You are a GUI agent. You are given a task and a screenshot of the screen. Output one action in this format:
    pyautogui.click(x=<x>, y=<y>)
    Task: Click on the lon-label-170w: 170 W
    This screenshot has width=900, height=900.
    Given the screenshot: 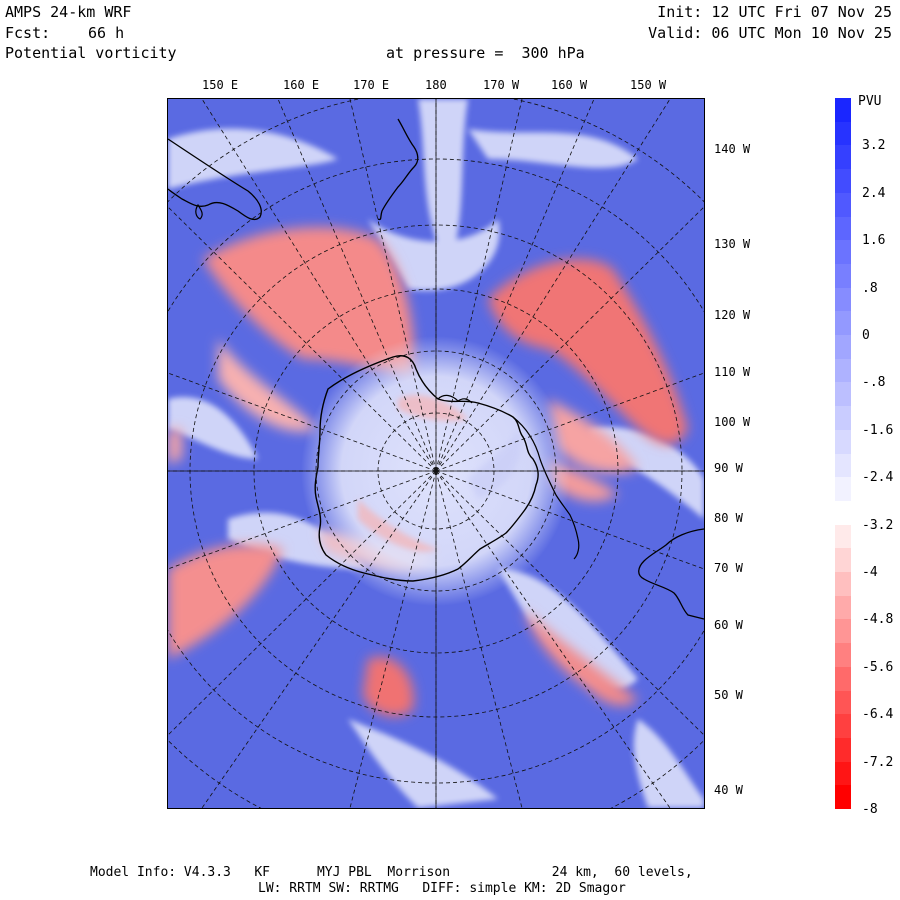 What is the action you would take?
    pyautogui.click(x=501, y=85)
    